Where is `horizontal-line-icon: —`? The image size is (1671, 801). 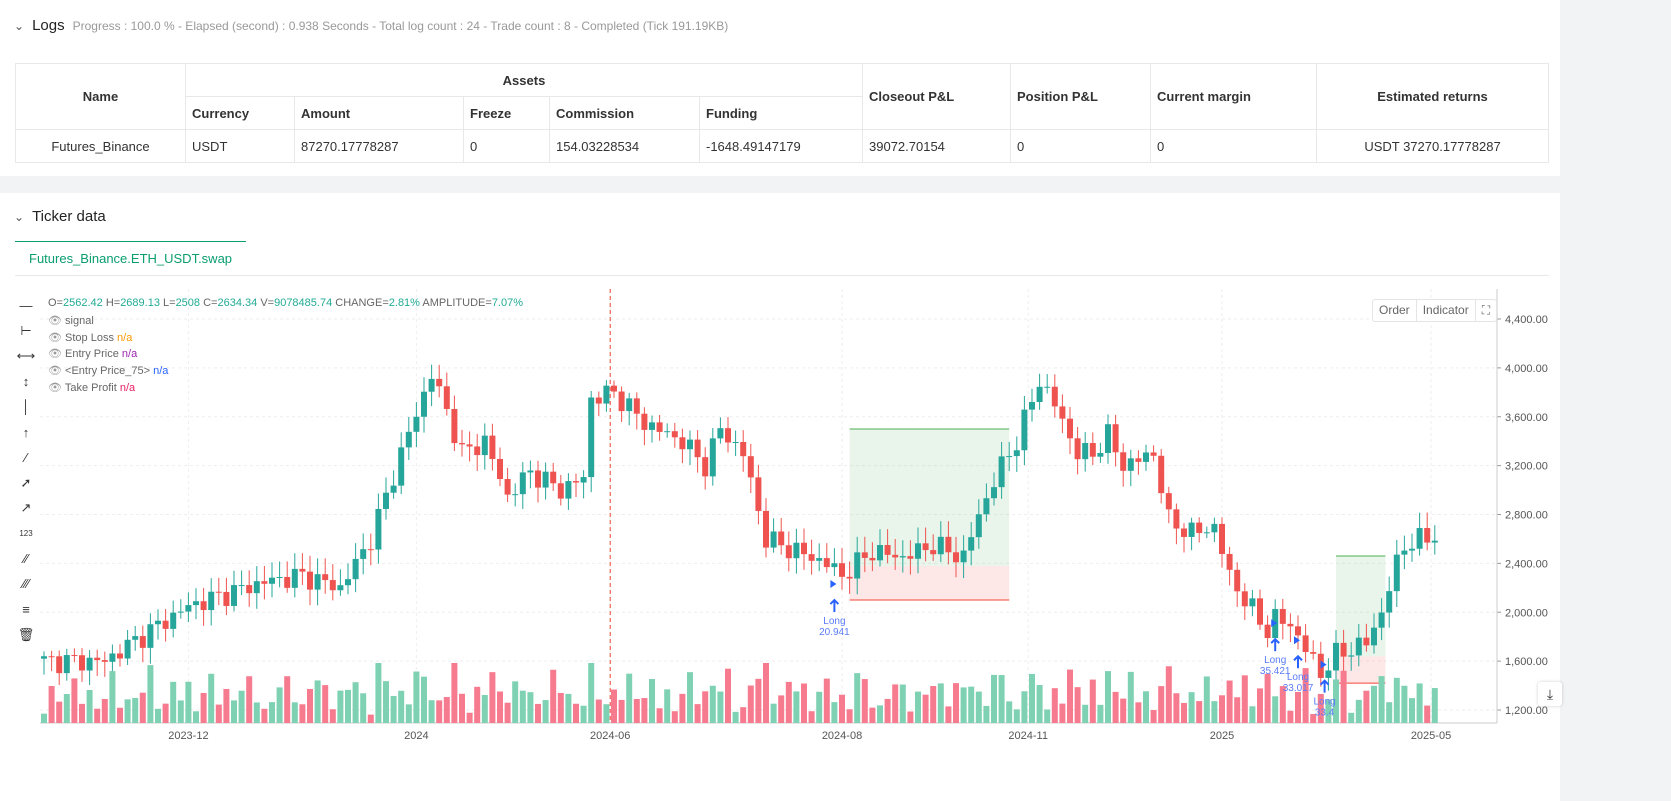
horizontal-line-icon: — is located at coordinates (26, 306).